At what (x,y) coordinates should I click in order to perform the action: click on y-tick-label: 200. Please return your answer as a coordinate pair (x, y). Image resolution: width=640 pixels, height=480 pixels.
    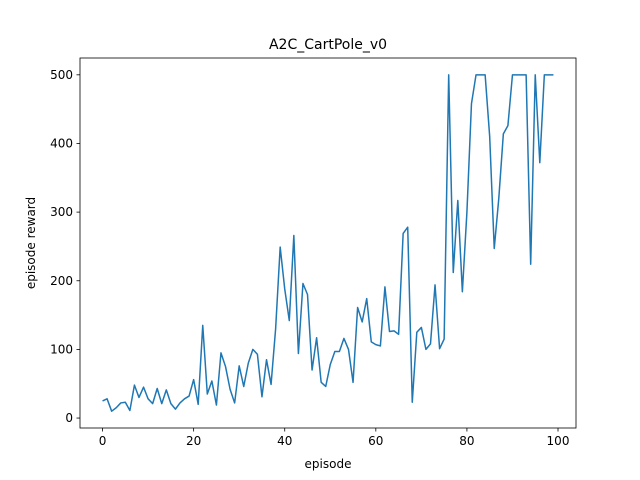
    Looking at the image, I should click on (61, 281).